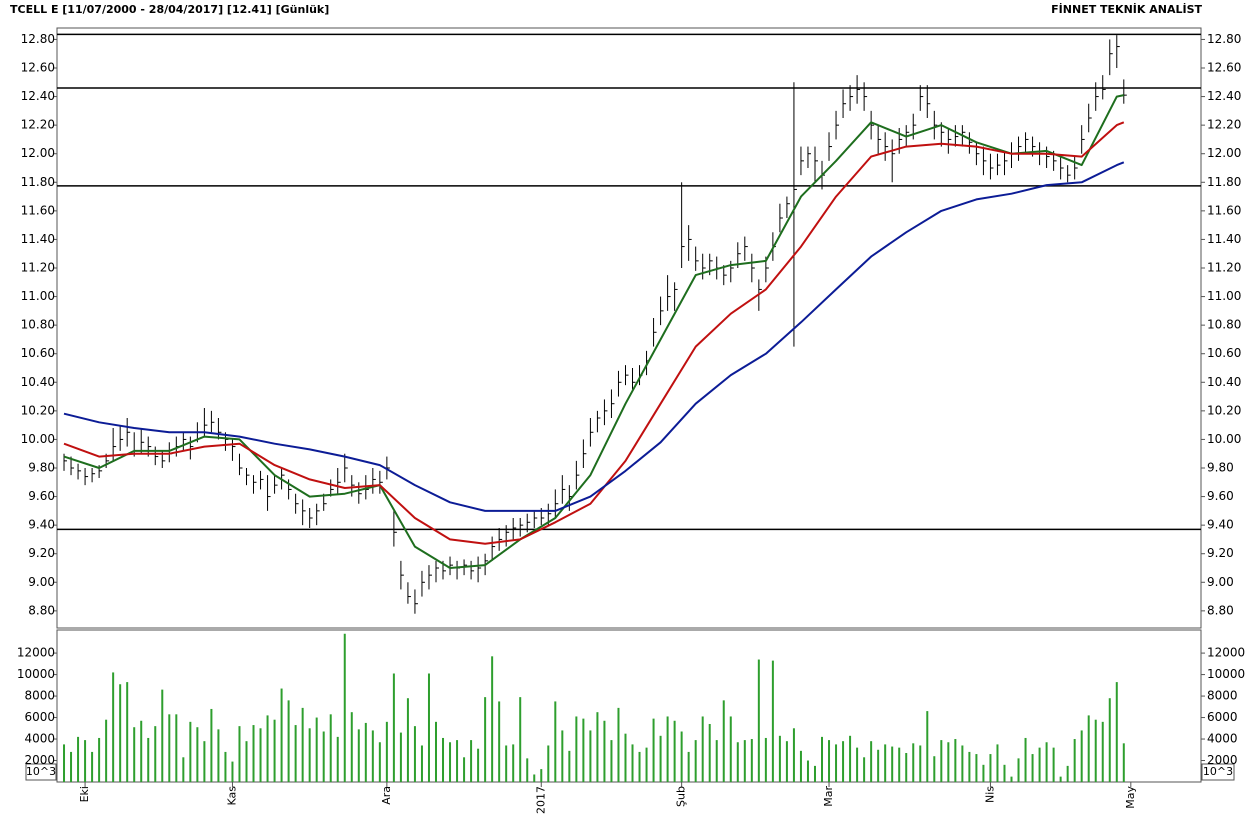 This screenshot has height=822, width=1251. What do you see at coordinates (1130, 797) in the screenshot?
I see `x-tick-label: May` at bounding box center [1130, 797].